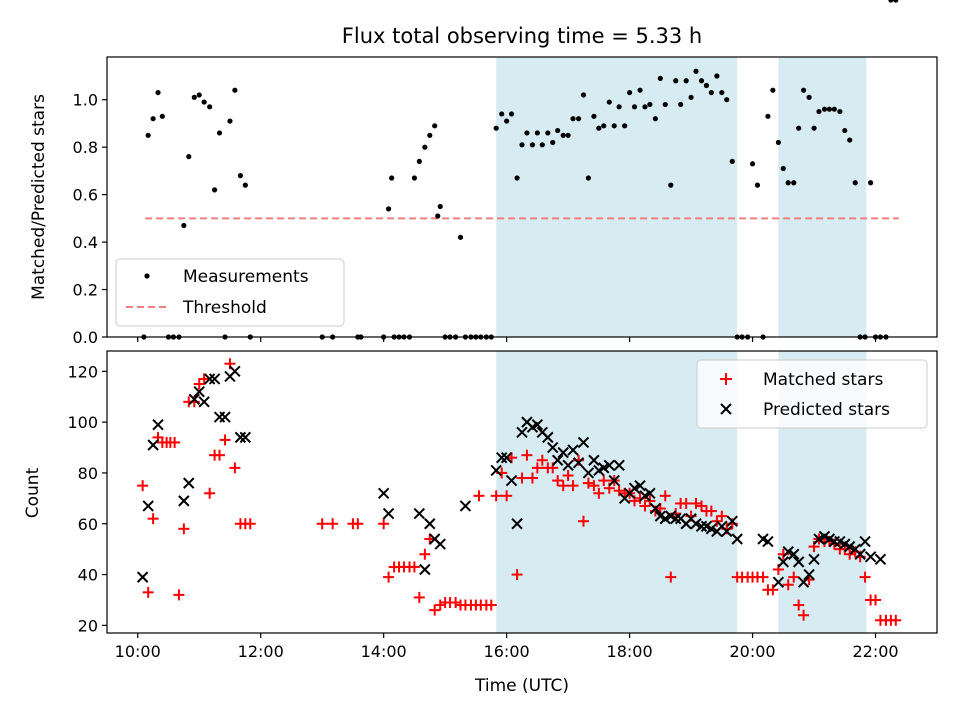 This screenshot has width=960, height=720. I want to click on legend-marker-matched, so click(726, 379).